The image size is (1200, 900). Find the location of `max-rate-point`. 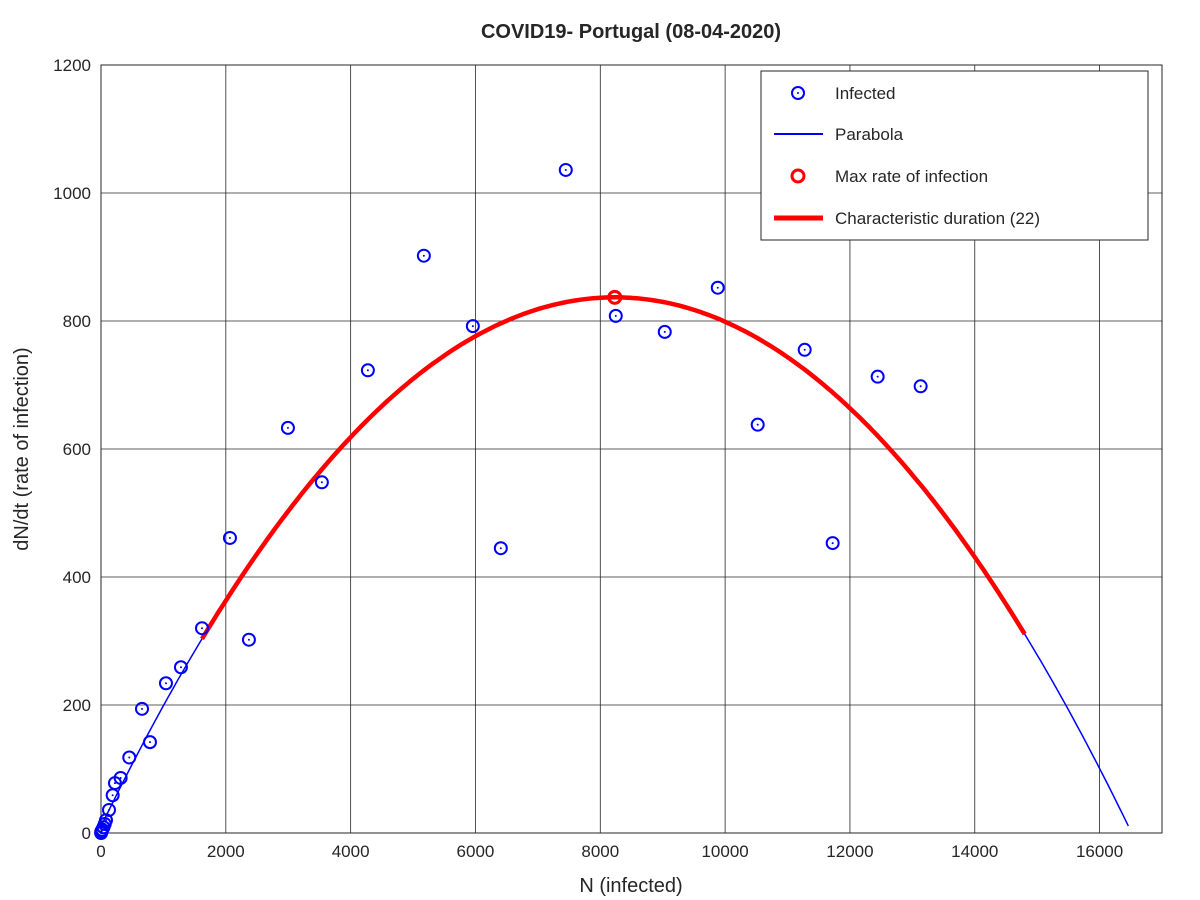

max-rate-point is located at coordinates (615, 297).